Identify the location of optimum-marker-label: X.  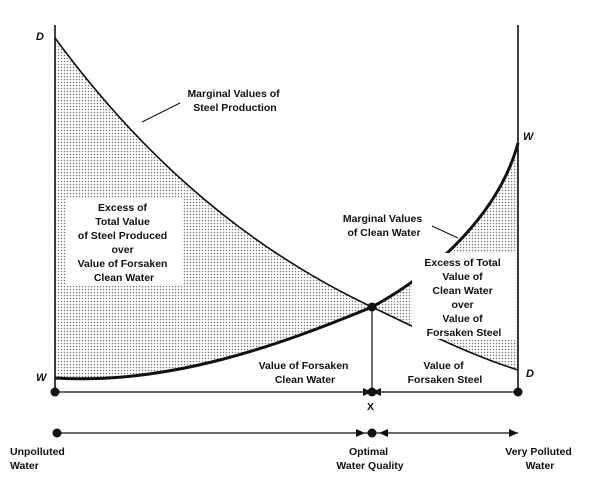
(370, 407).